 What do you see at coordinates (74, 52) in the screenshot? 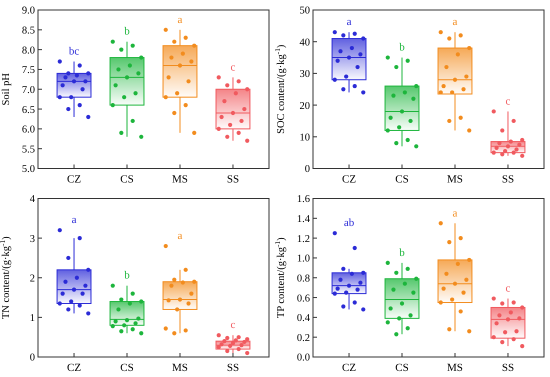
I see `annotation: bc` at bounding box center [74, 52].